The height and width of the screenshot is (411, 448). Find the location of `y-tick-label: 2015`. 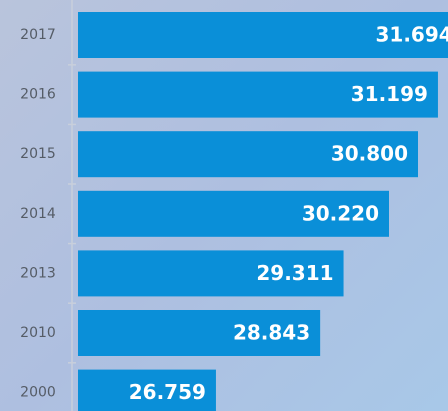

y-tick-label: 2015 is located at coordinates (38, 154).